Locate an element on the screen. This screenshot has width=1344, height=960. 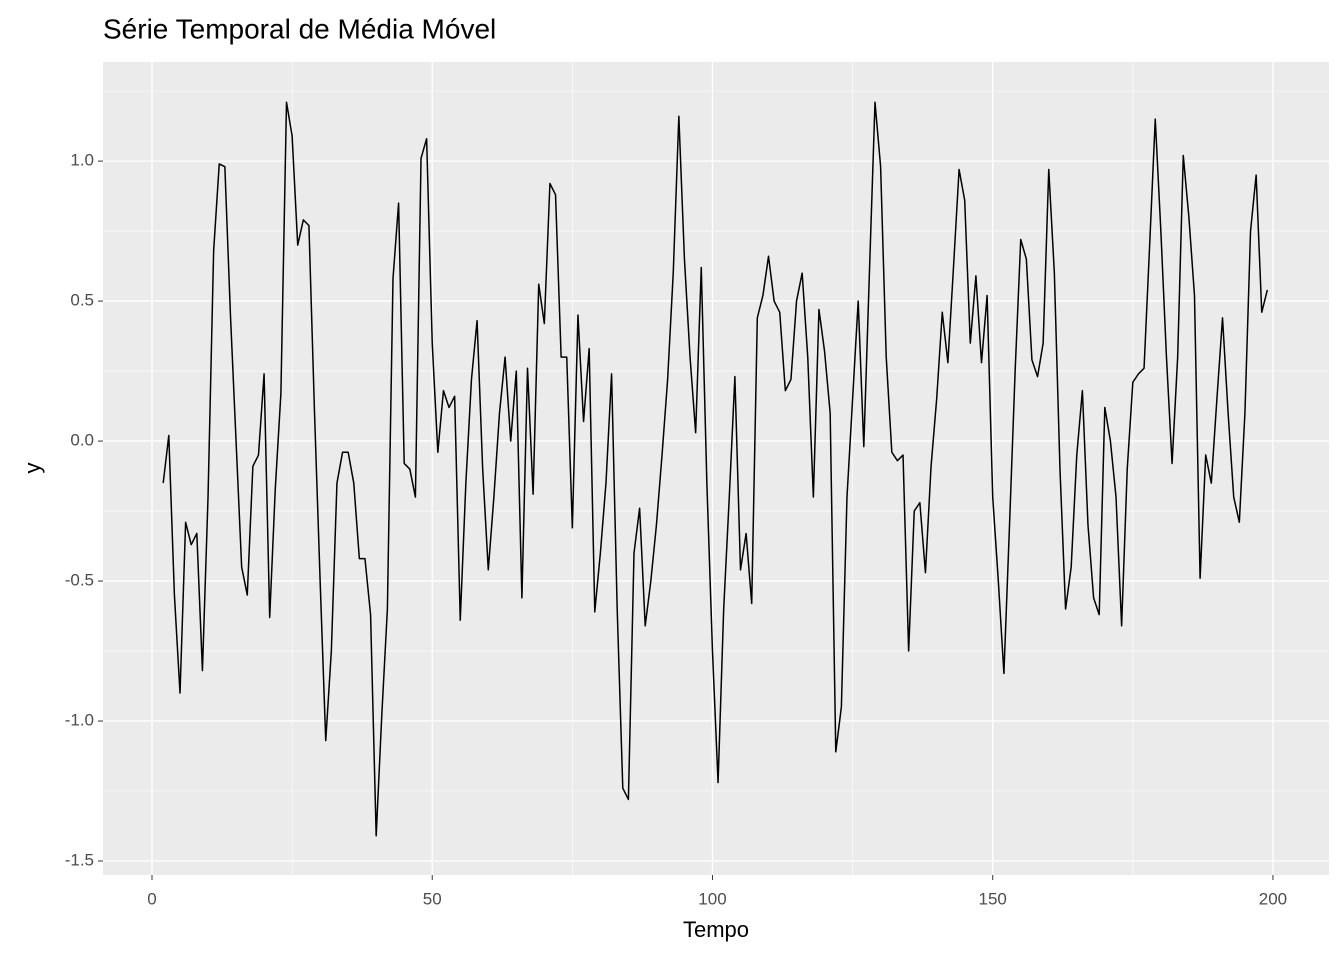
y-tick-label: 0.0 is located at coordinates (82, 440).